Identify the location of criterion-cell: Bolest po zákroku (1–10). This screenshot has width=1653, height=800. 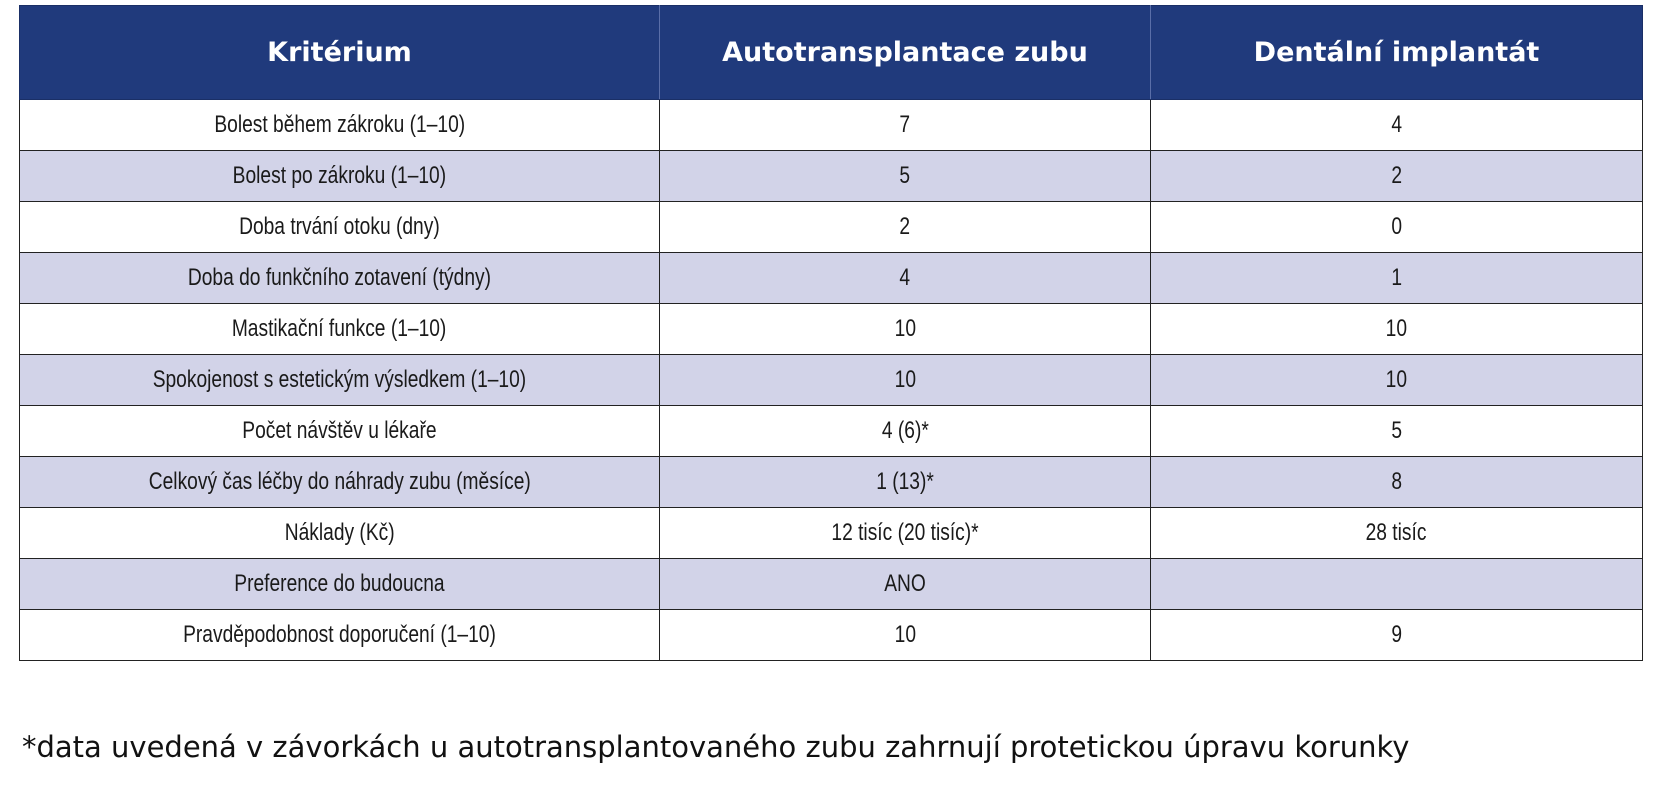
(339, 176).